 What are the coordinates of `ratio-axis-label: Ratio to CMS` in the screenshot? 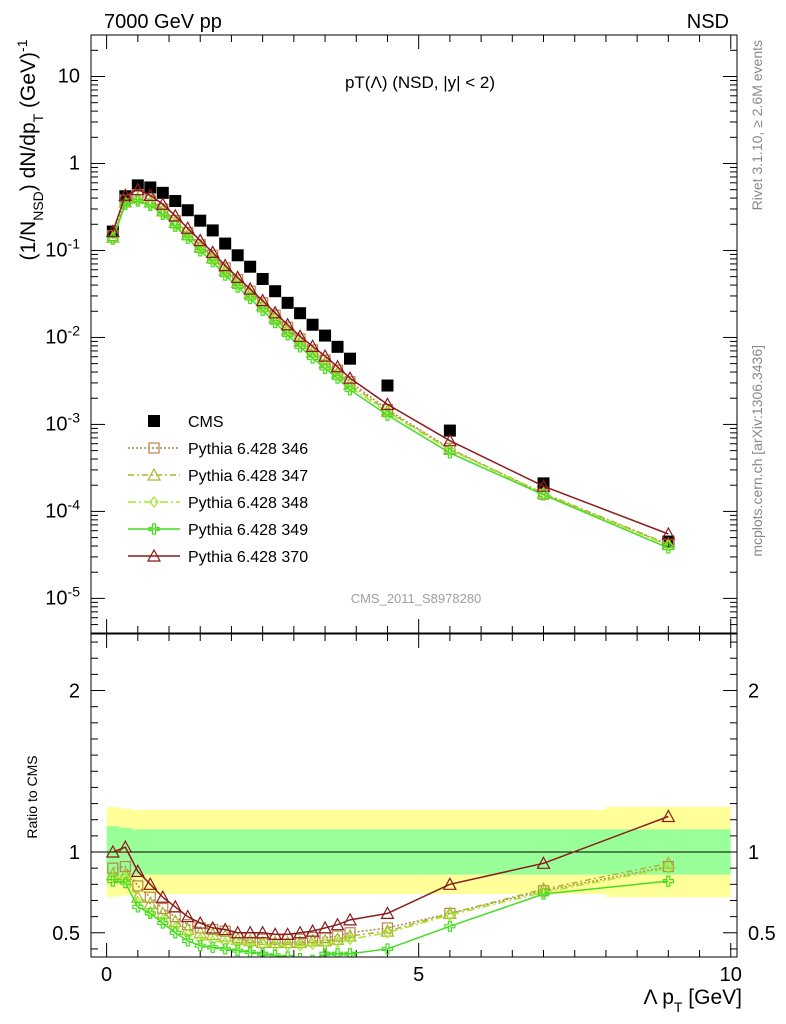 It's located at (32, 796).